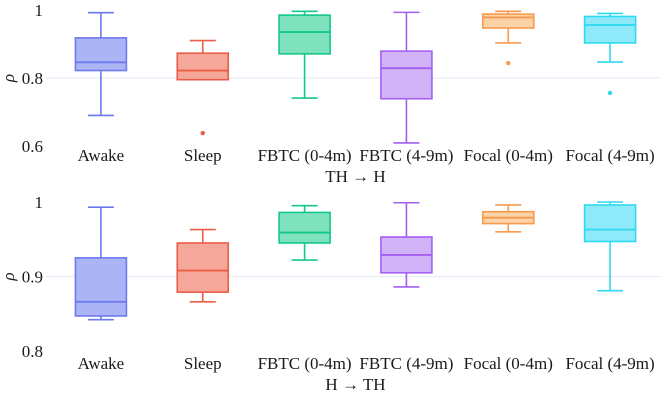 The image size is (661, 400). I want to click on plot0-focal-0-4m-label: Focal (0-4m), so click(508, 155).